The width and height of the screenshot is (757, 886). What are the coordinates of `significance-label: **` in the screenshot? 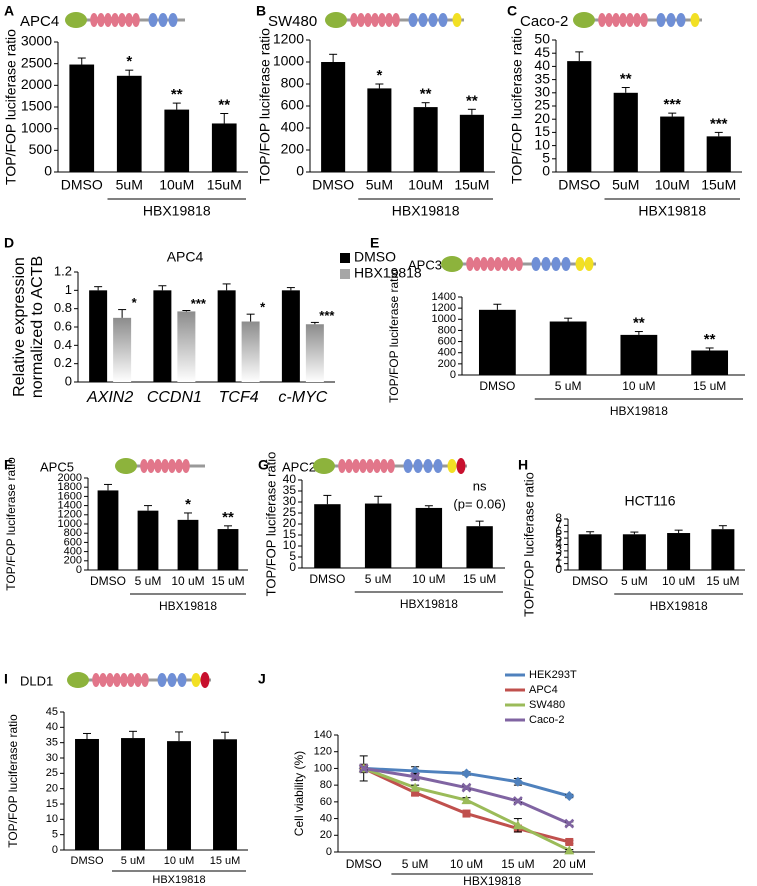 It's located at (177, 94).